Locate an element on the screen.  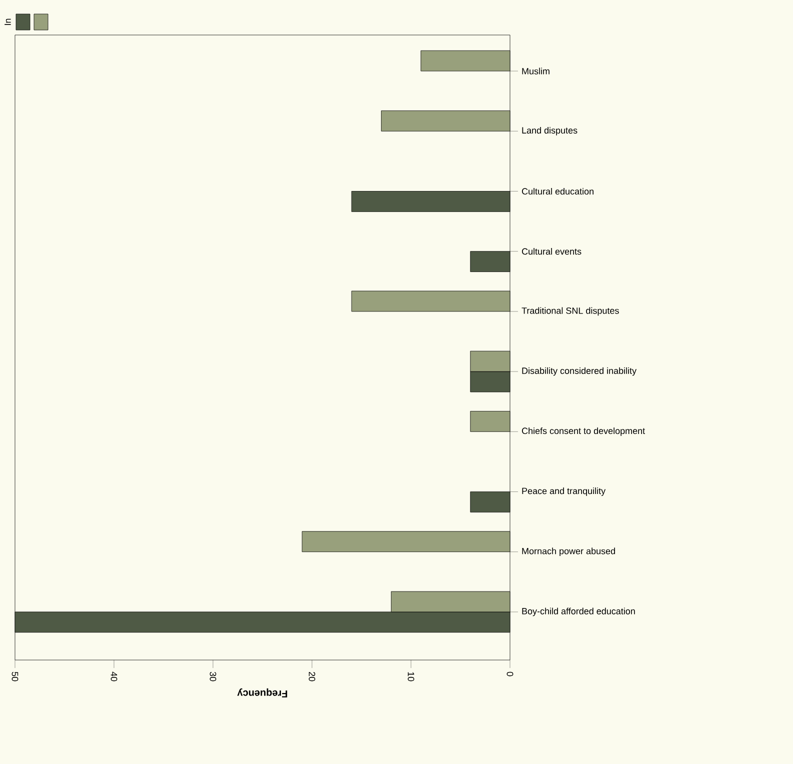
y-tick-label: Land disputes is located at coordinates (550, 131).